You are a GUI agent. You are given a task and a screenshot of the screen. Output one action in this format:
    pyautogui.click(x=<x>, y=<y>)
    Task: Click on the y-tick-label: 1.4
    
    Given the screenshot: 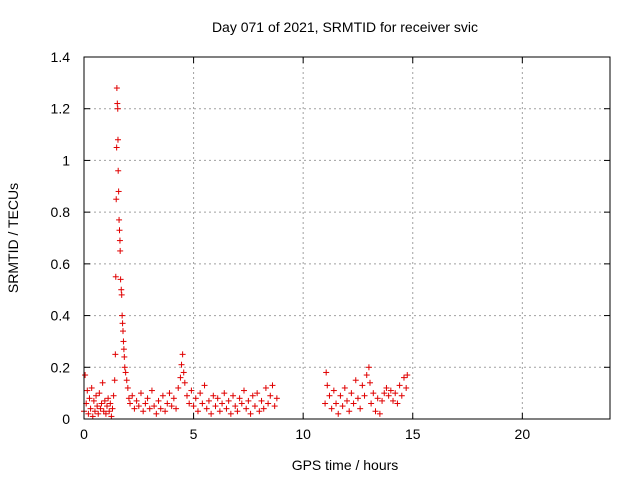 What is the action you would take?
    pyautogui.click(x=61, y=57)
    